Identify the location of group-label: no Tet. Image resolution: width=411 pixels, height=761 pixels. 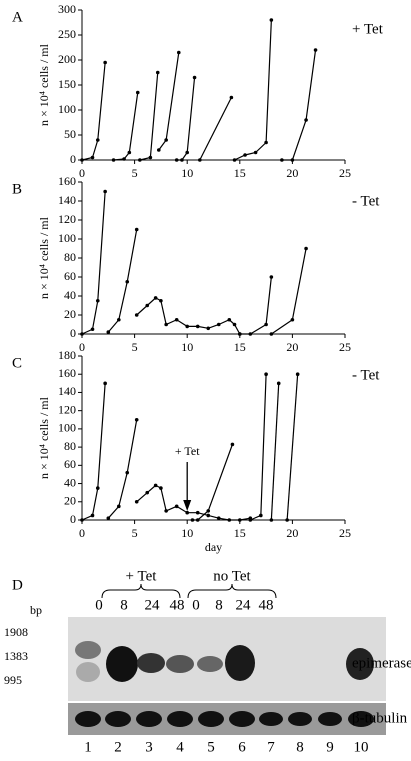
(232, 576).